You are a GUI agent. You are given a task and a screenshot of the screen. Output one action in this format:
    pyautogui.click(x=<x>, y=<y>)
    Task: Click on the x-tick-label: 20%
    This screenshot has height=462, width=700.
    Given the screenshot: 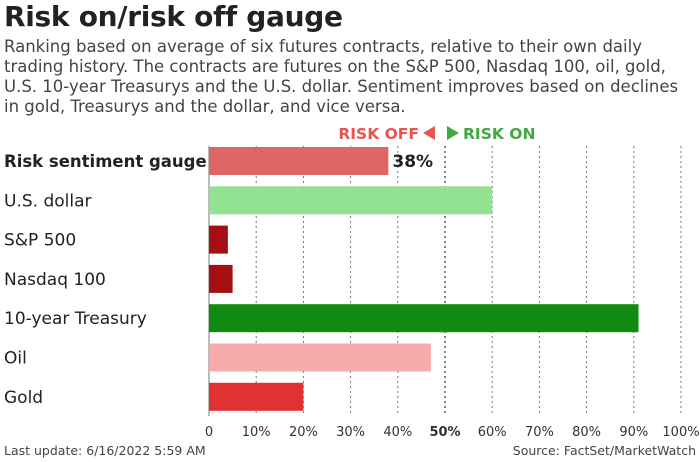 What is the action you would take?
    pyautogui.click(x=303, y=432)
    